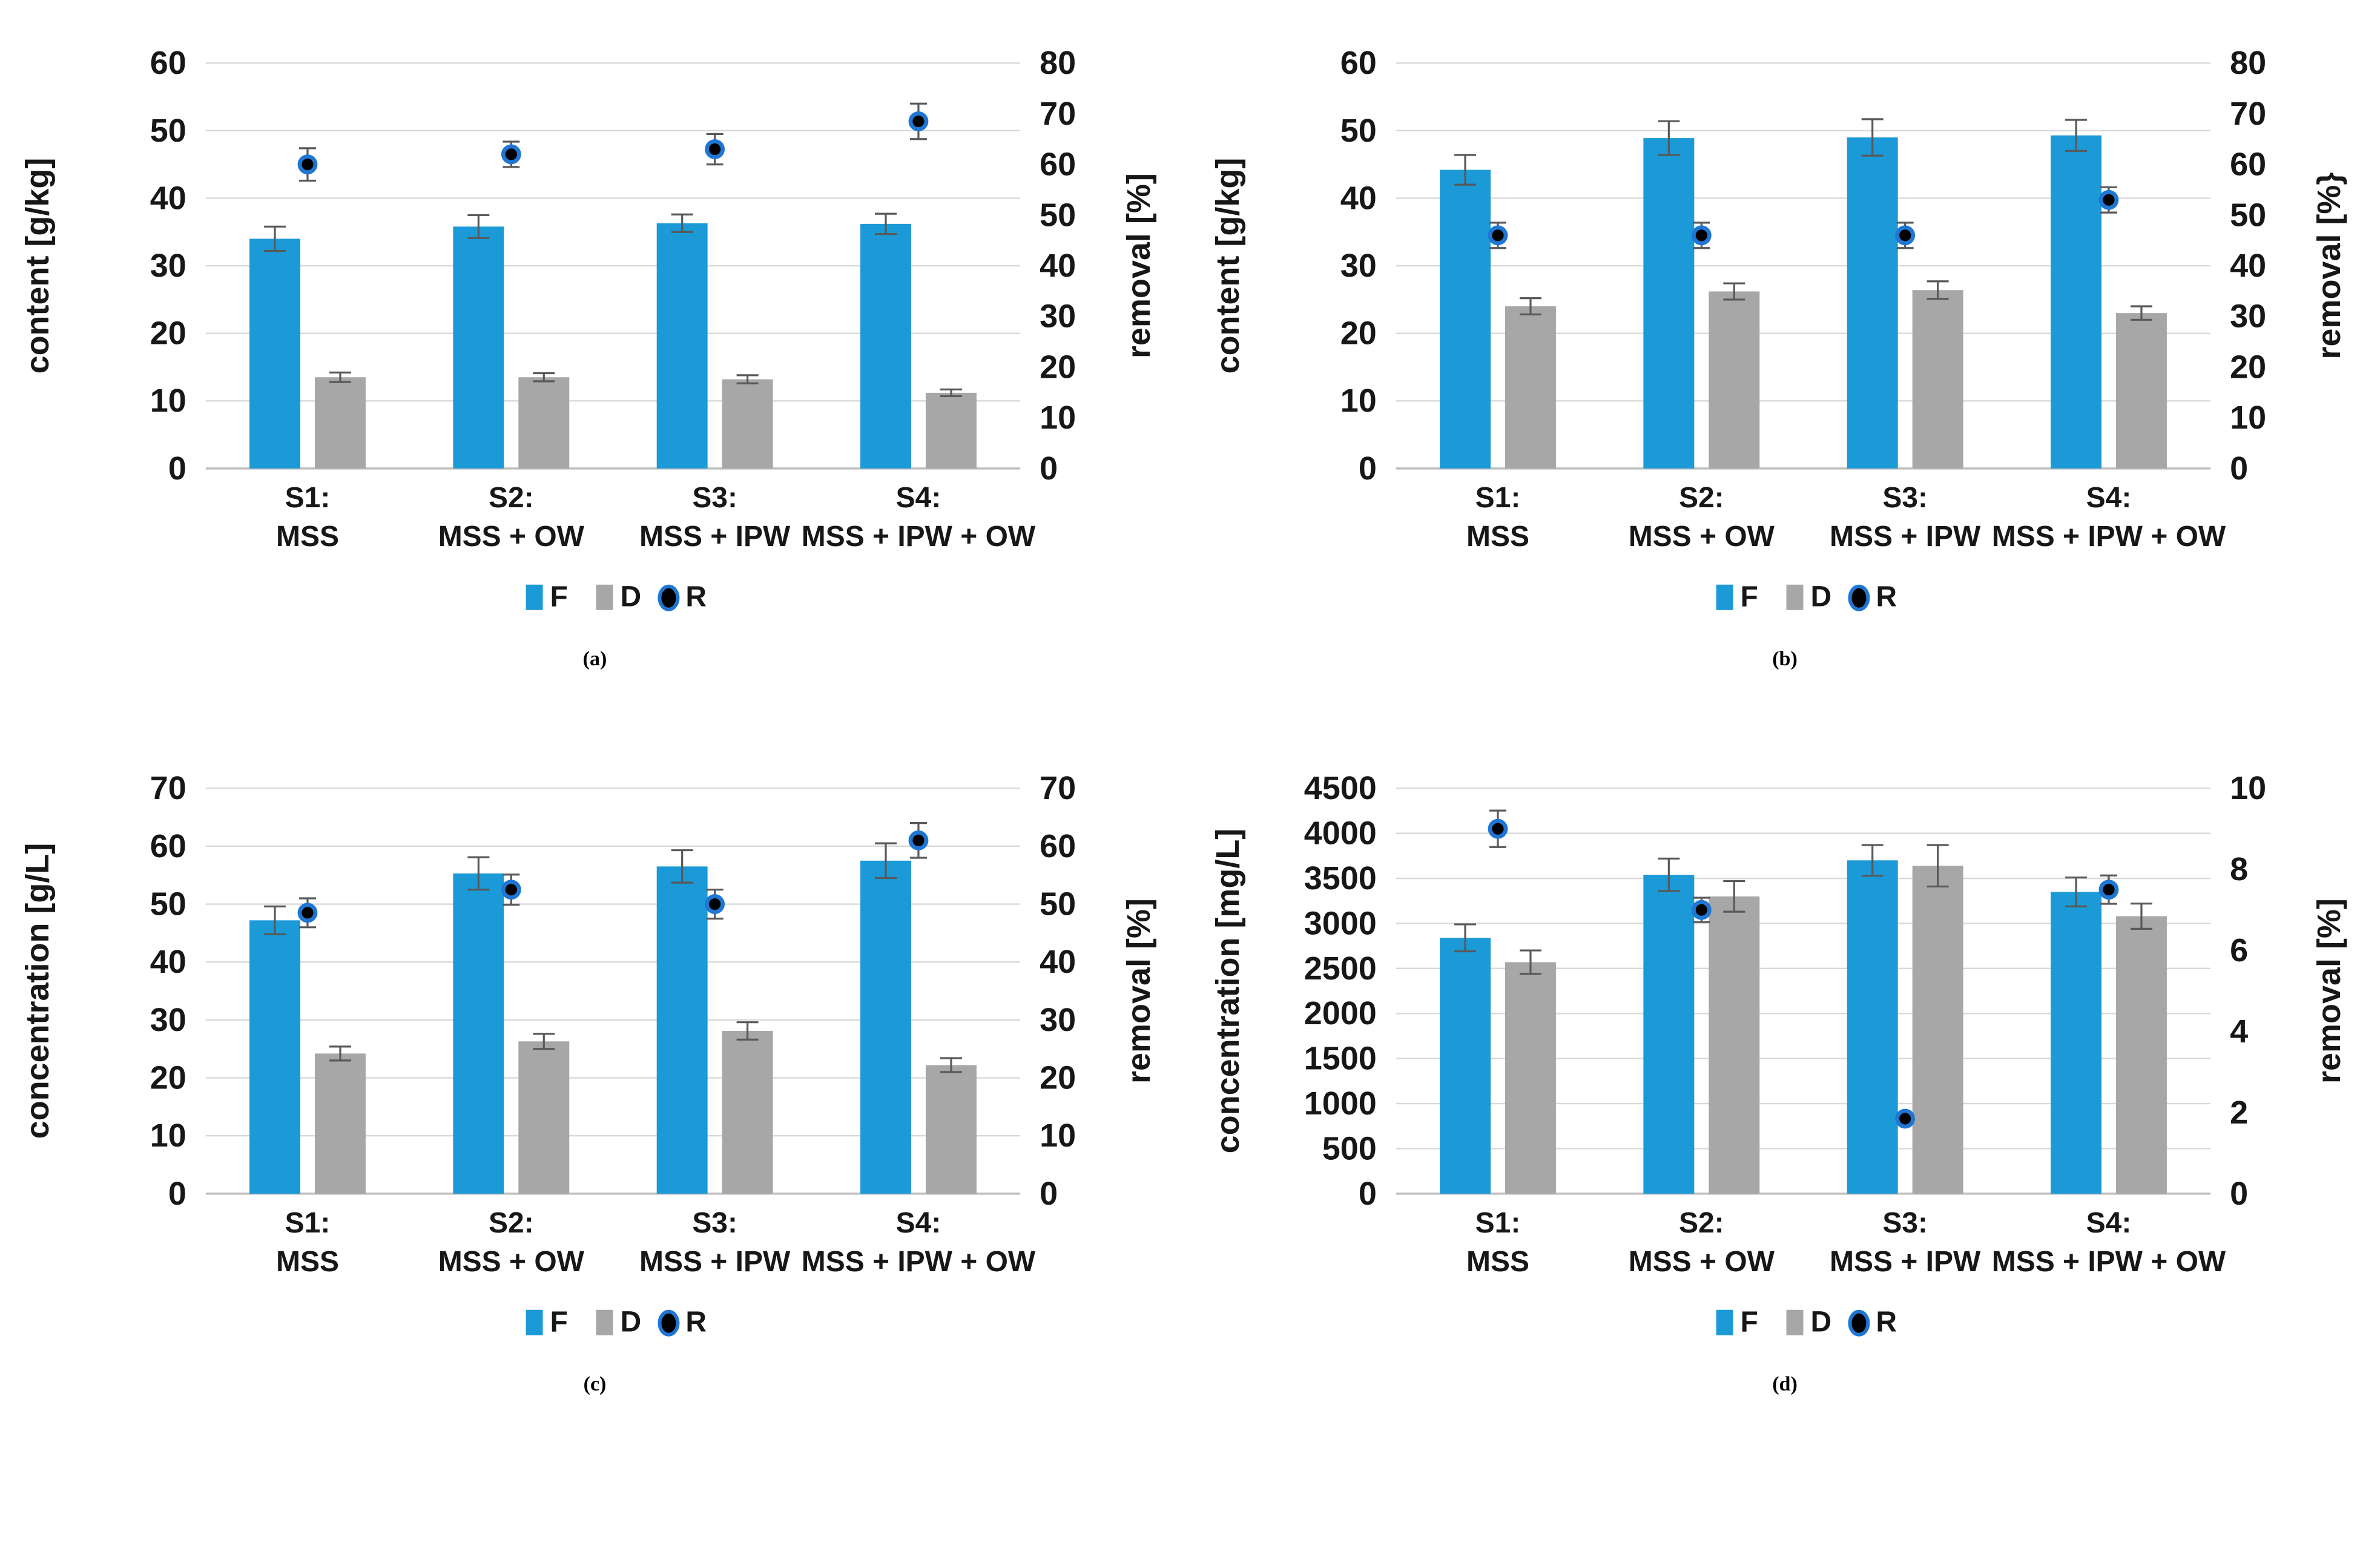 Image resolution: width=2380 pixels, height=1563 pixels. Describe the element at coordinates (1058, 114) in the screenshot. I see `right-axis-tick-label: 70` at that location.